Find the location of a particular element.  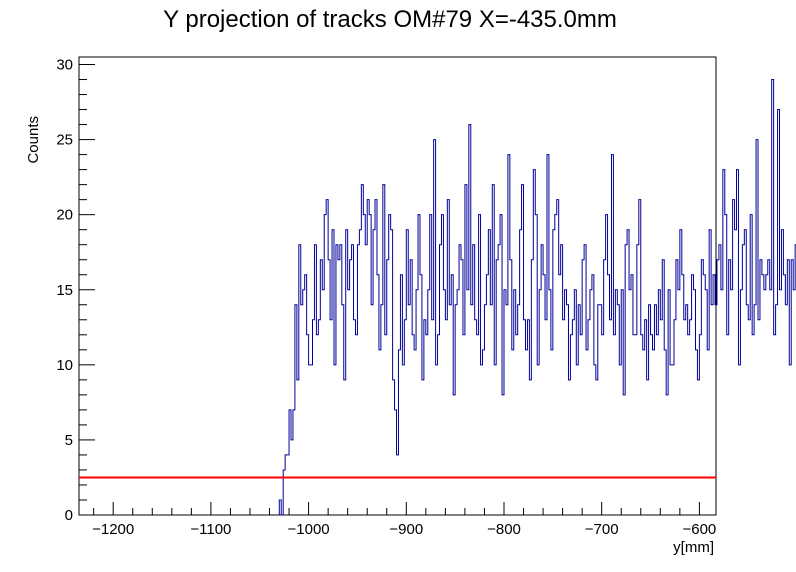

x-tick-label: −1000 is located at coordinates (309, 529).